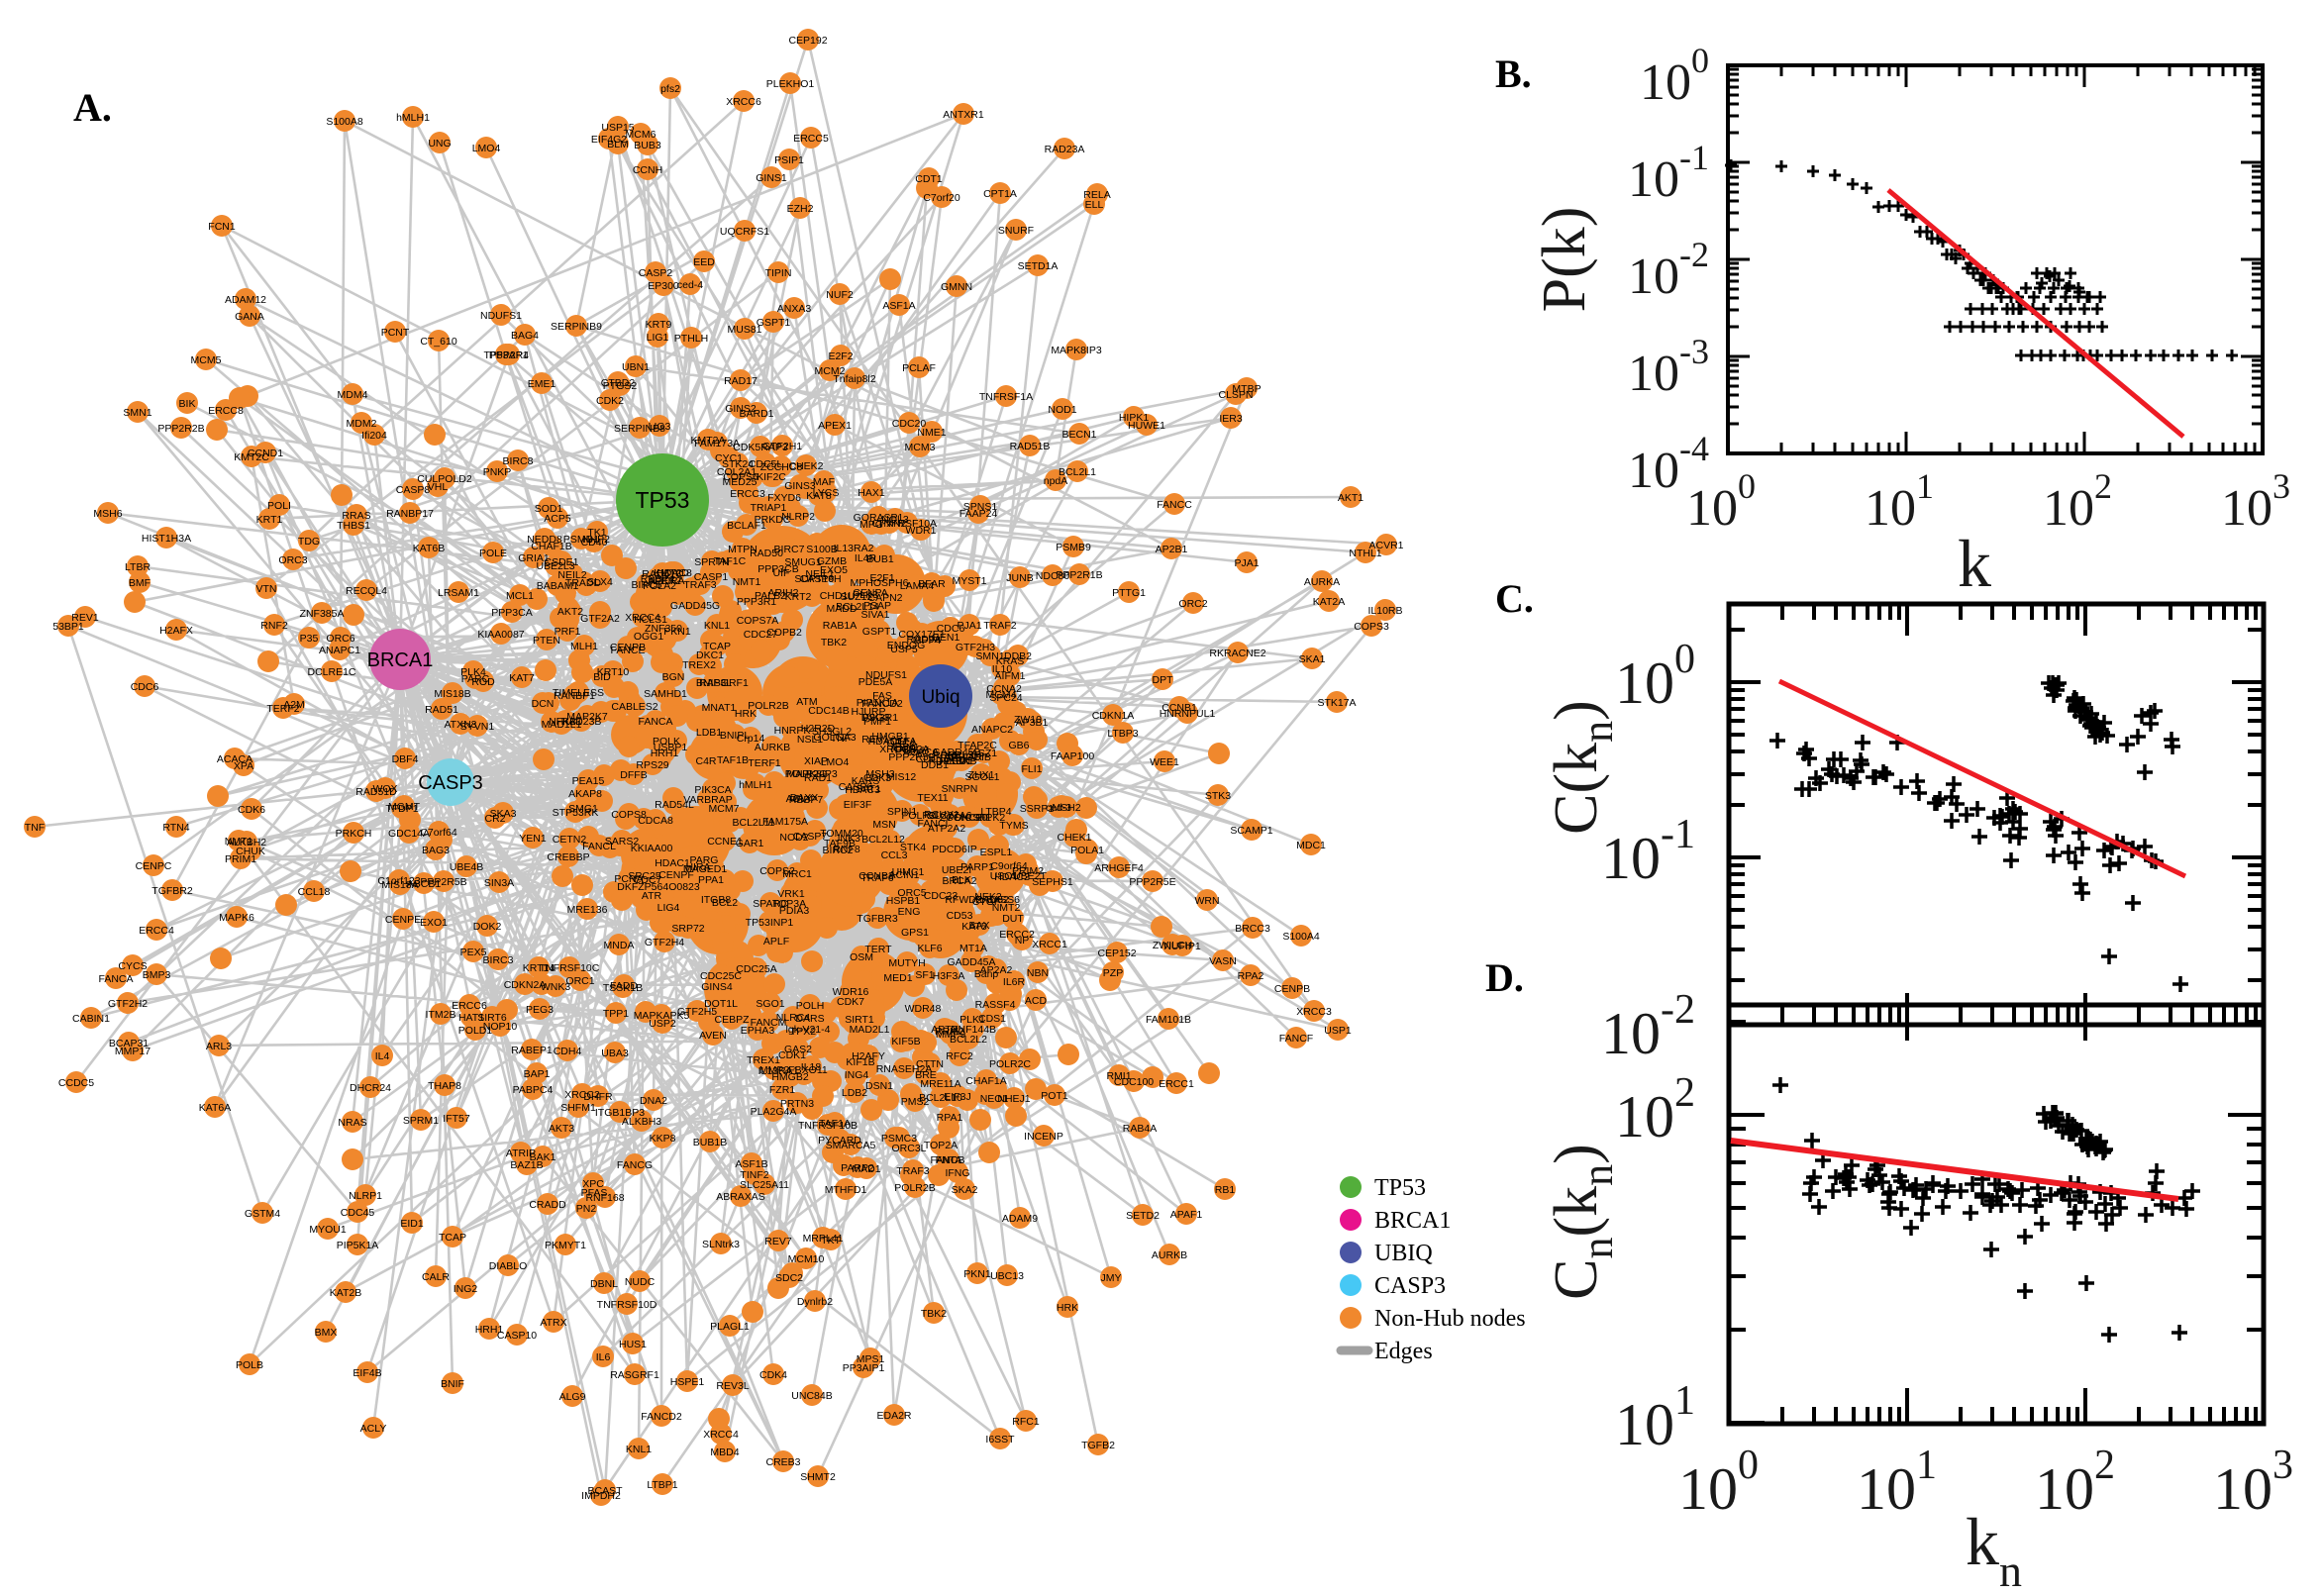 The height and width of the screenshot is (1596, 2323). Describe the element at coordinates (460, 725) in the screenshot. I see `svg-text: ATXN3` at that location.